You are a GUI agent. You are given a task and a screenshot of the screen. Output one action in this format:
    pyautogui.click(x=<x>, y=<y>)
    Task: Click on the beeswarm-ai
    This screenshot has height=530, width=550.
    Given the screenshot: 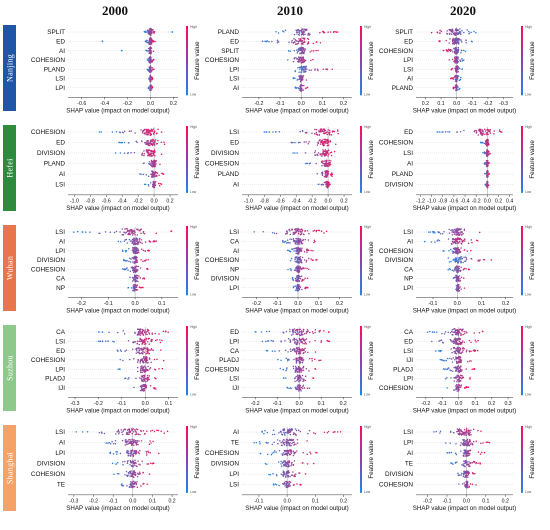 What is the action you would take?
    pyautogui.click(x=300, y=250)
    